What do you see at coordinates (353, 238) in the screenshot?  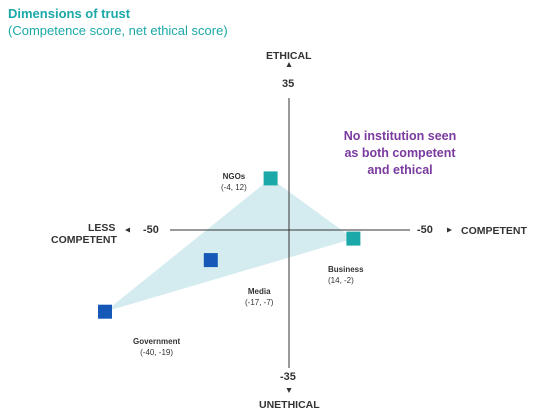 I see `marker-business` at bounding box center [353, 238].